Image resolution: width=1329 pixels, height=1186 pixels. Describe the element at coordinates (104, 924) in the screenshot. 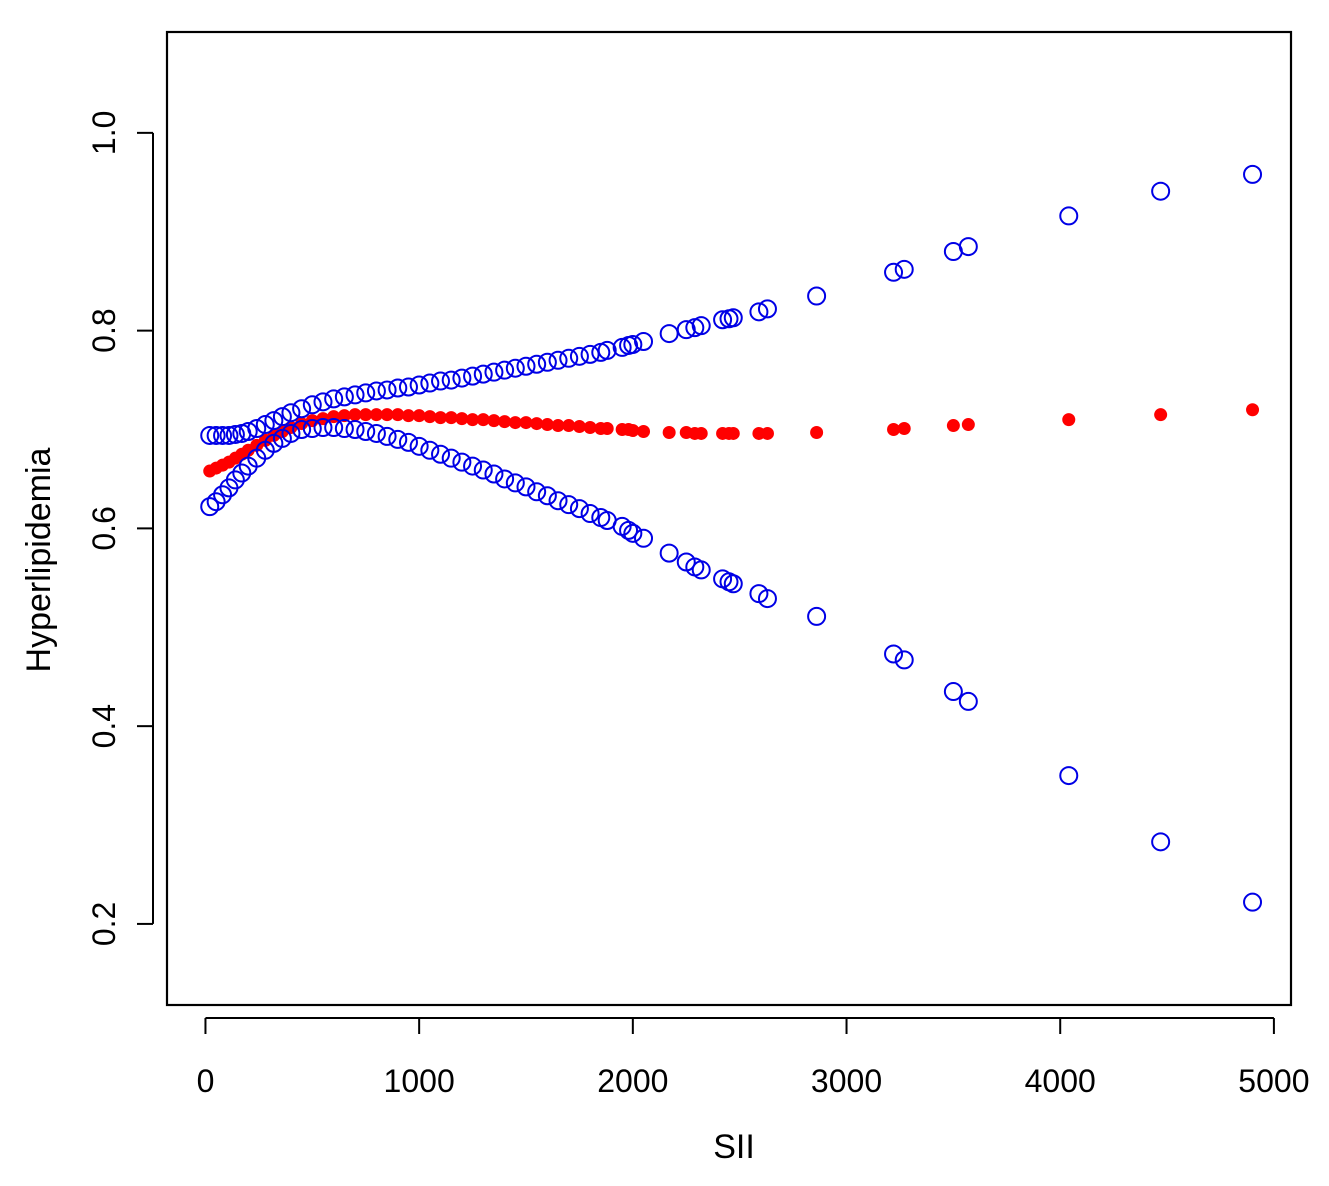

I see `y-tick-label: 0.2` at that location.